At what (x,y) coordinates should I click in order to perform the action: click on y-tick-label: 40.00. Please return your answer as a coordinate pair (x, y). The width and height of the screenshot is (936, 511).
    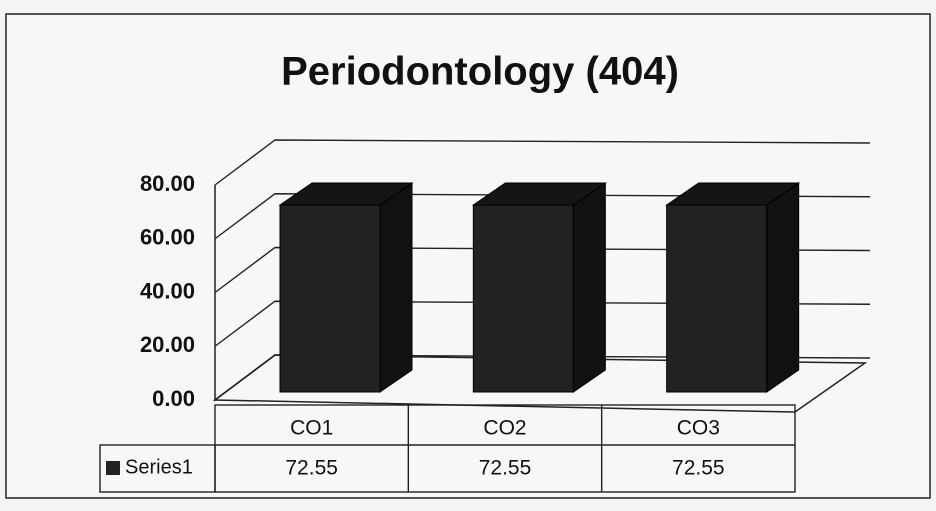
    Looking at the image, I should click on (167, 290).